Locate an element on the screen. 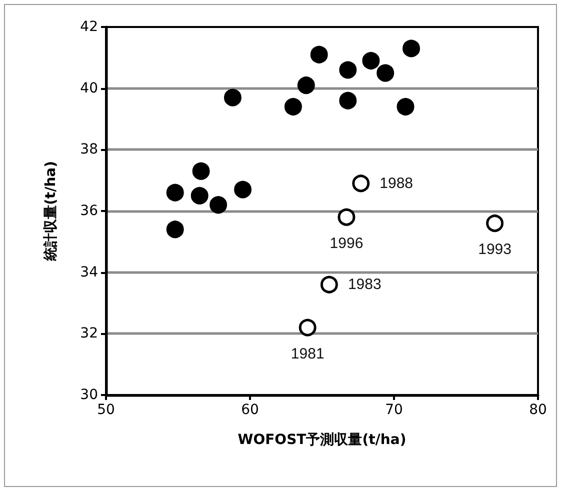 This screenshot has height=497, width=569. x-tick-label: 60 is located at coordinates (250, 410).